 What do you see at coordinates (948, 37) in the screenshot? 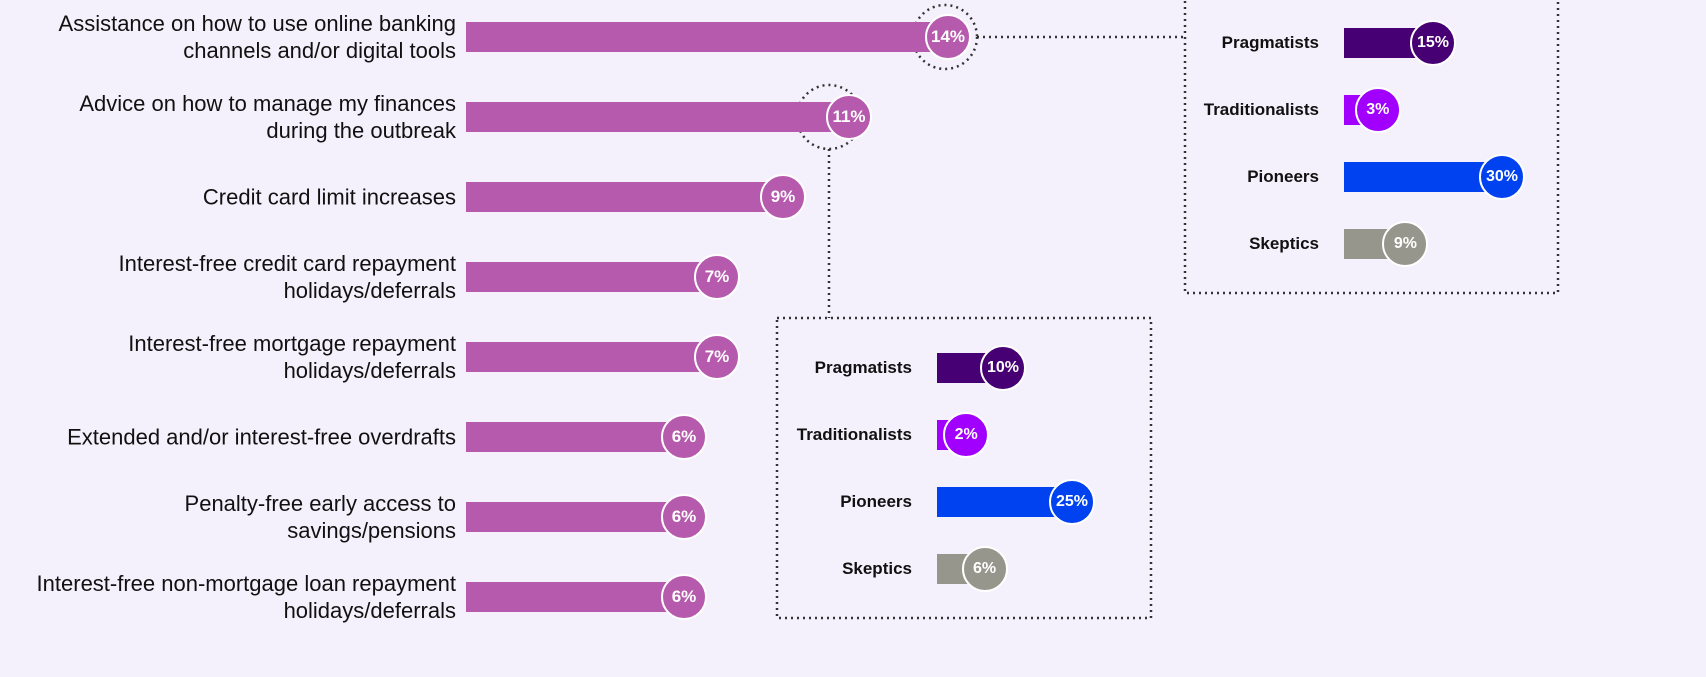
I see `value-bubble: 14%` at bounding box center [948, 37].